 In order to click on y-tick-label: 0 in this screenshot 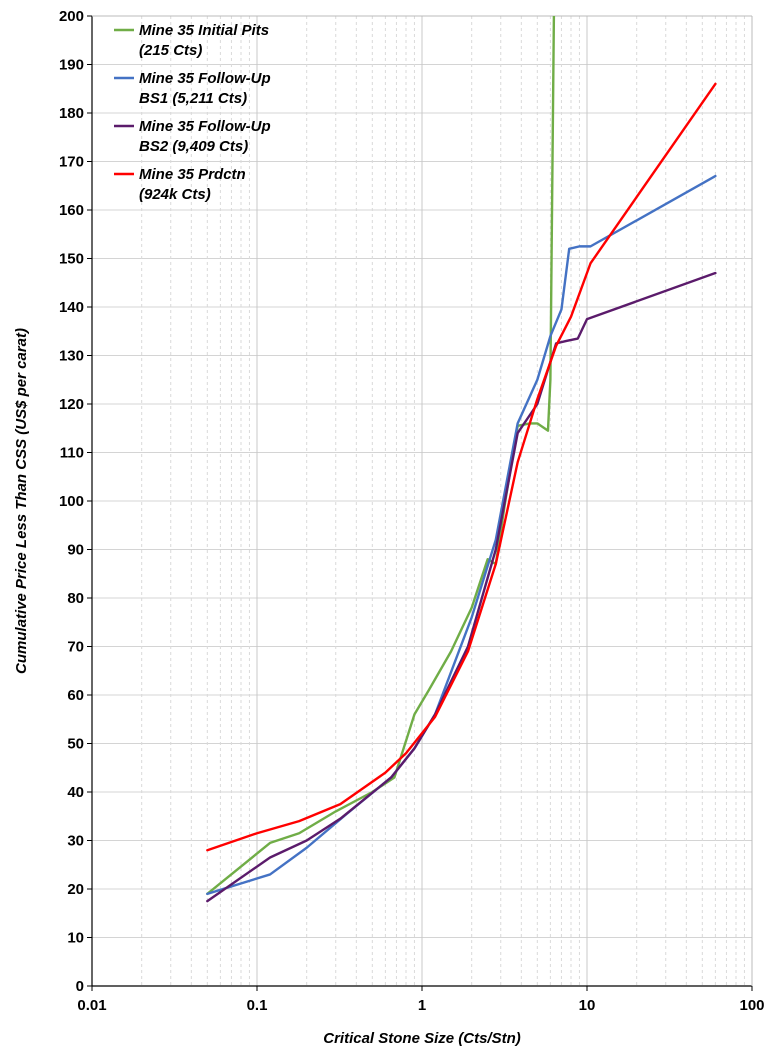, I will do `click(80, 986)`.